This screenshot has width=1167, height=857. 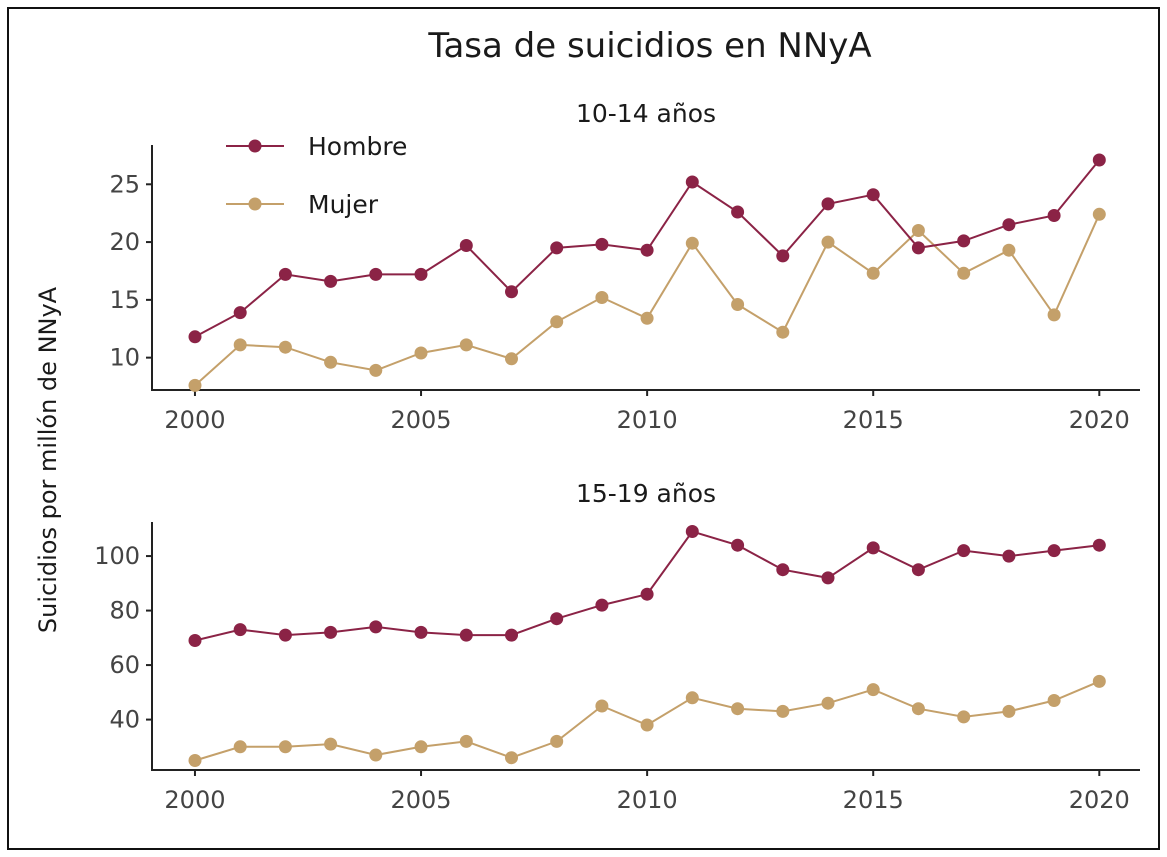 What do you see at coordinates (1099, 160) in the screenshot?
I see `point-10-14-anos-hombre-2020` at bounding box center [1099, 160].